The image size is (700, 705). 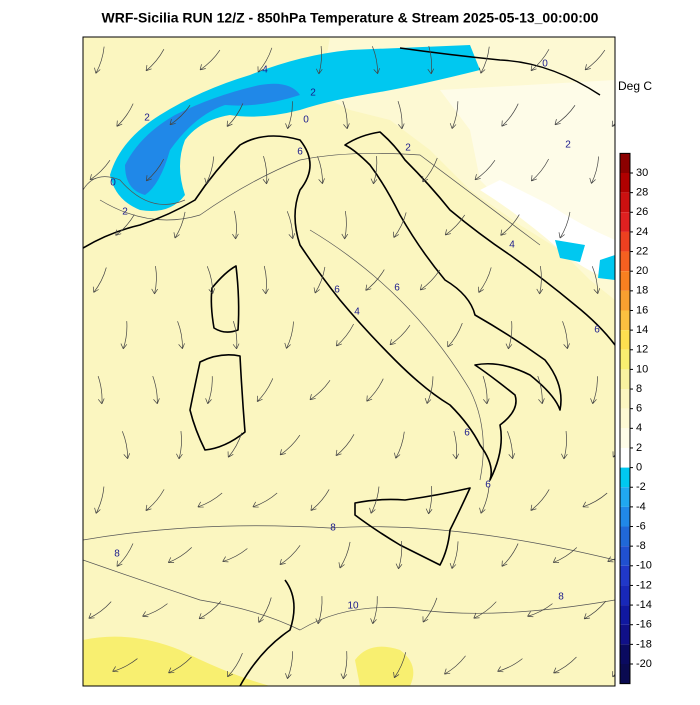 What do you see at coordinates (642, 330) in the screenshot?
I see `colorbar-tick-label: 14` at bounding box center [642, 330].